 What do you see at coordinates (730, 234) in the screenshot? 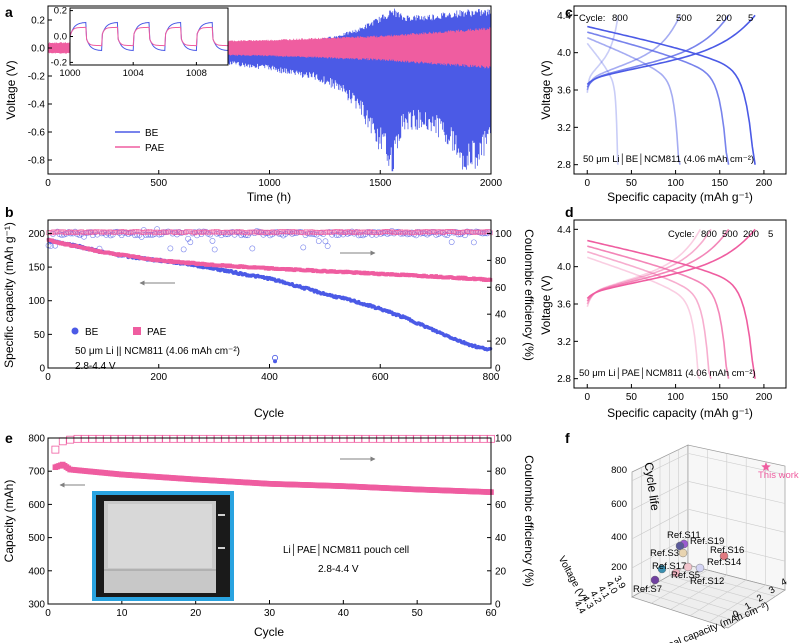
I see `cycle-label-500-d: 500` at bounding box center [730, 234].